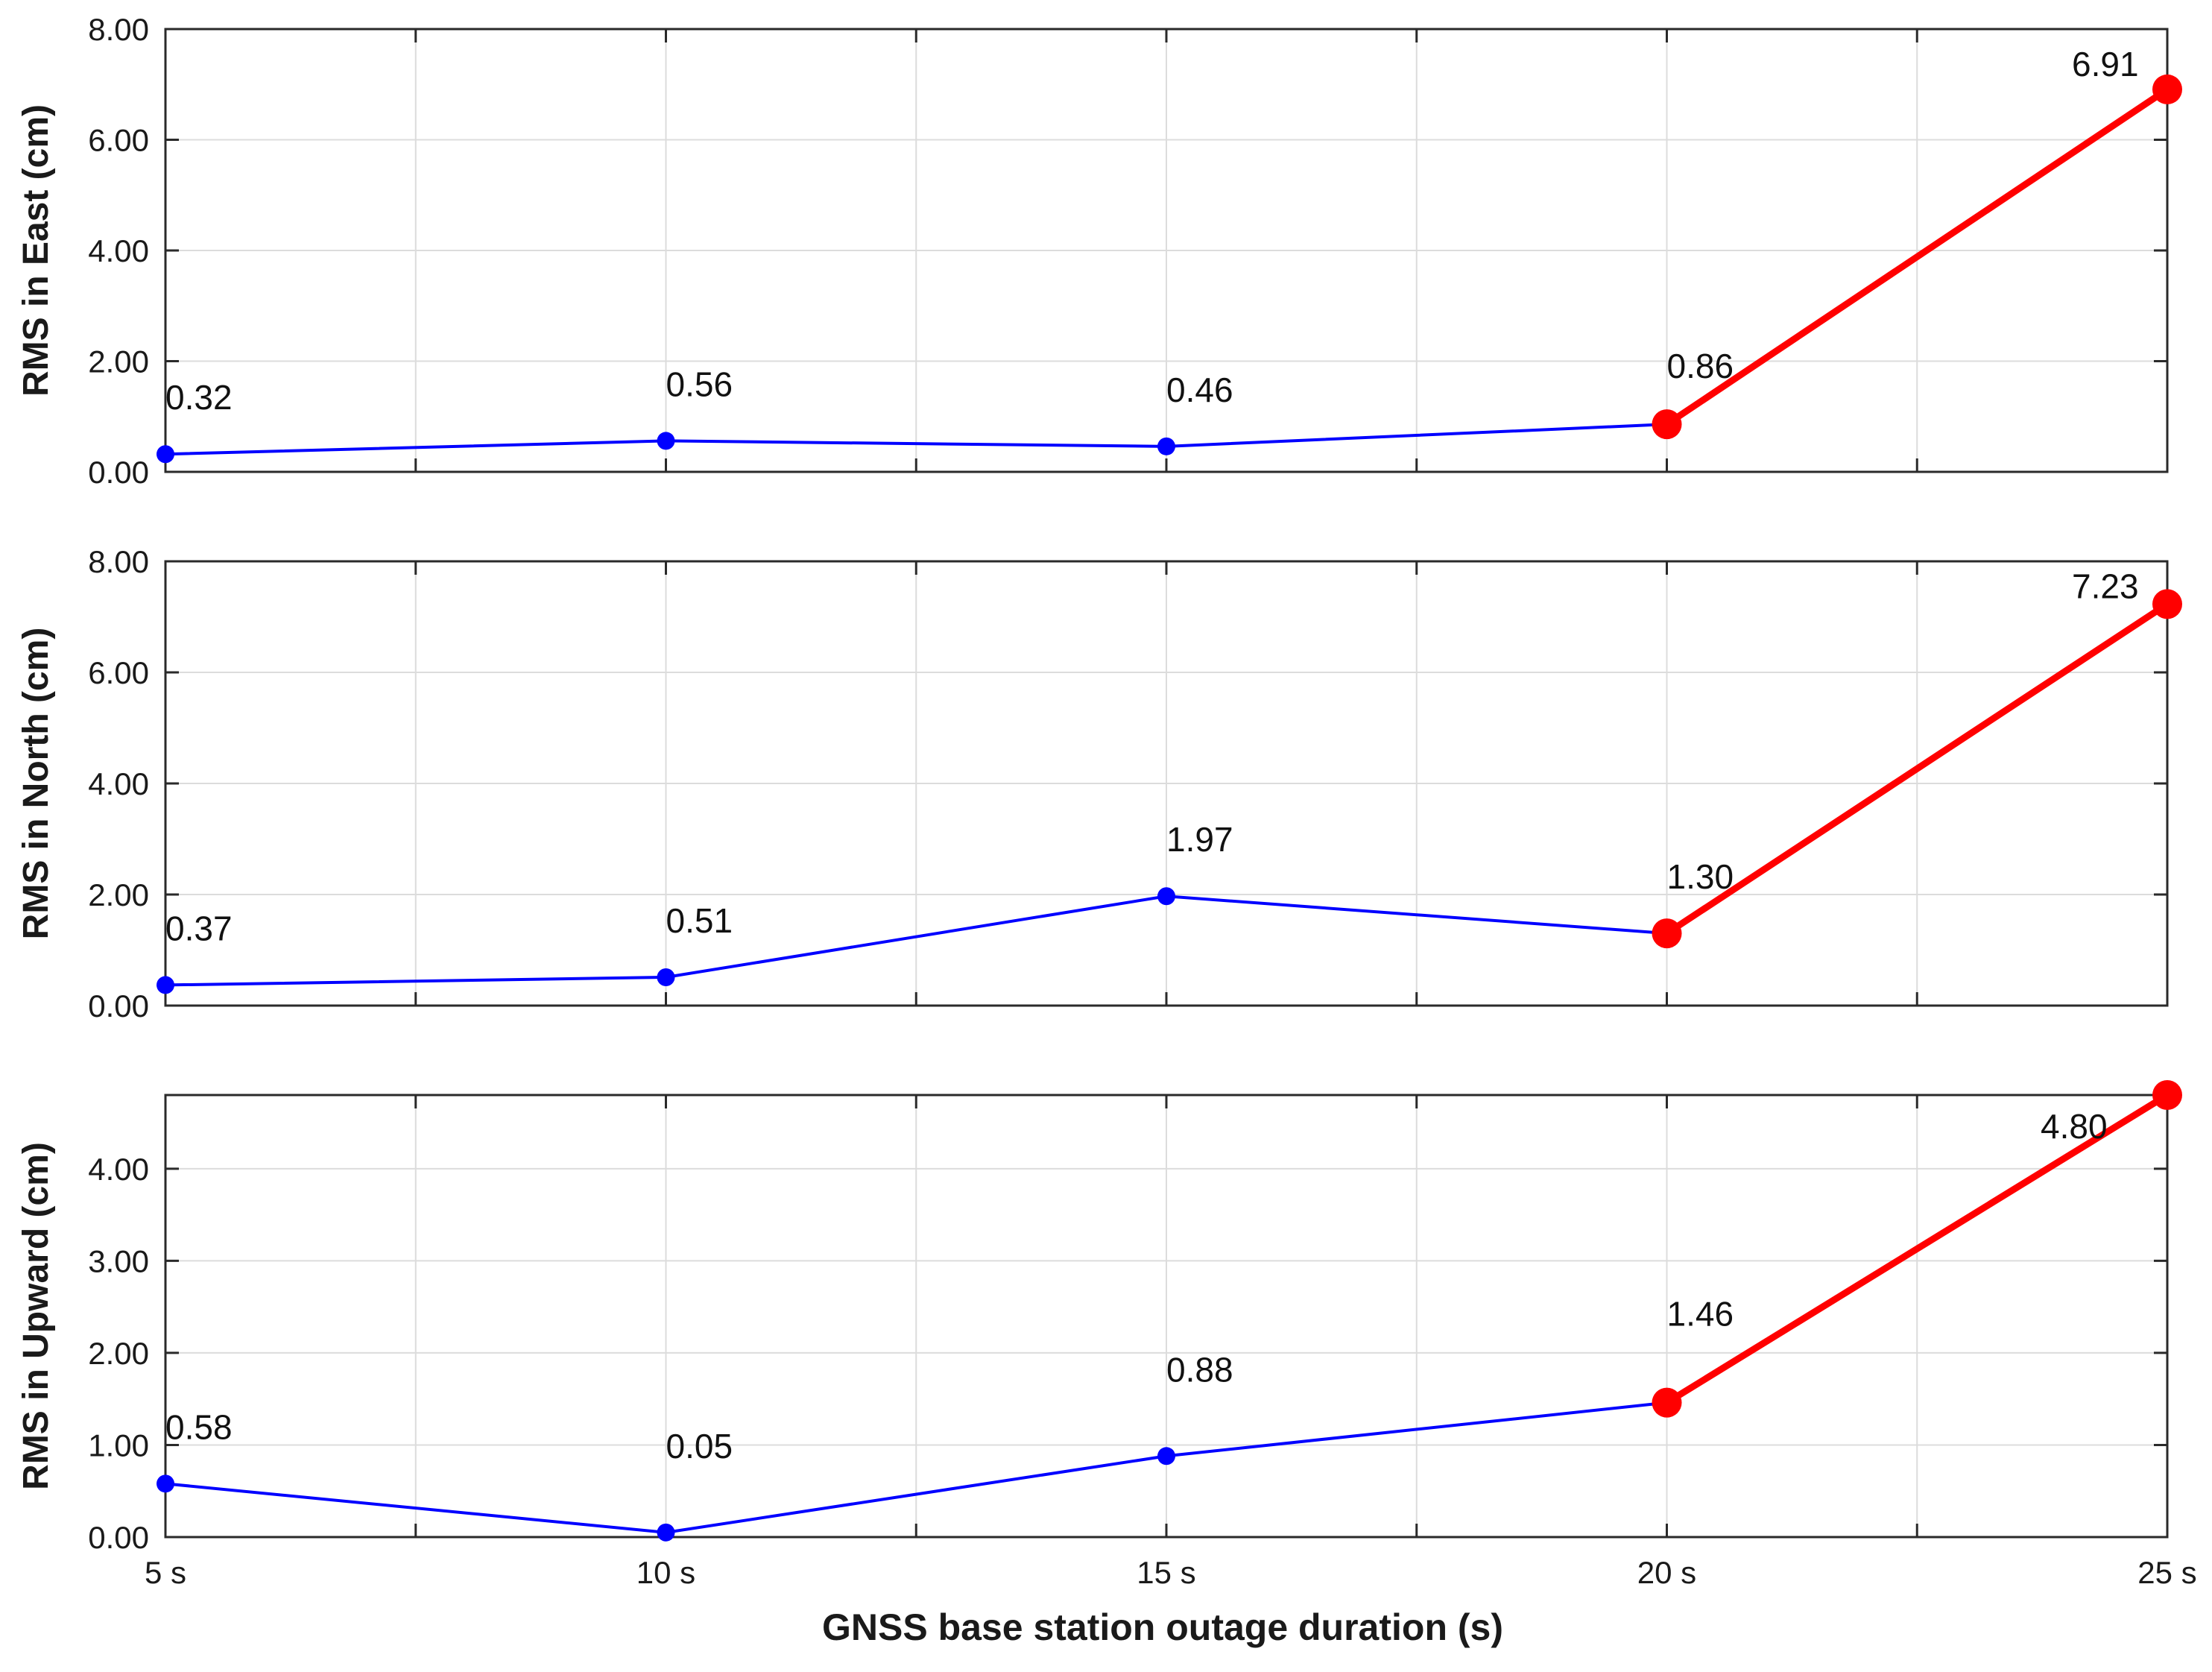 This screenshot has width=2212, height=1672. Describe the element at coordinates (1199, 839) in the screenshot. I see `data-label: 1.97` at that location.